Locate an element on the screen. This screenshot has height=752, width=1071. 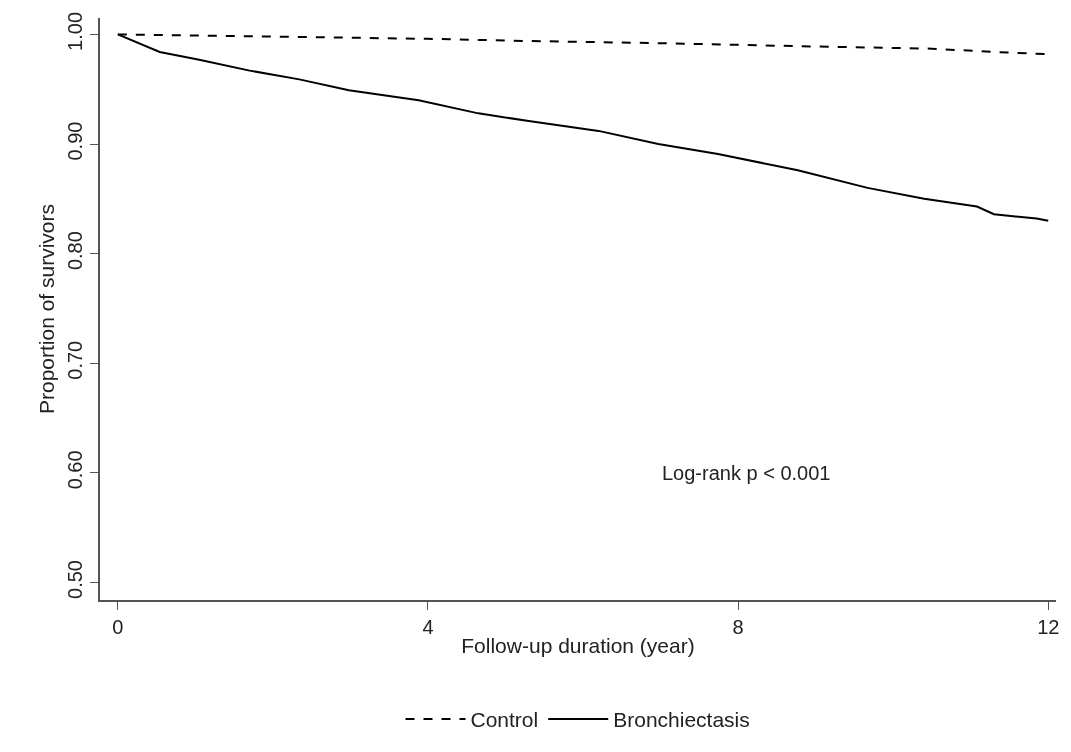
y-tick-label: 0.70 is located at coordinates (75, 360).